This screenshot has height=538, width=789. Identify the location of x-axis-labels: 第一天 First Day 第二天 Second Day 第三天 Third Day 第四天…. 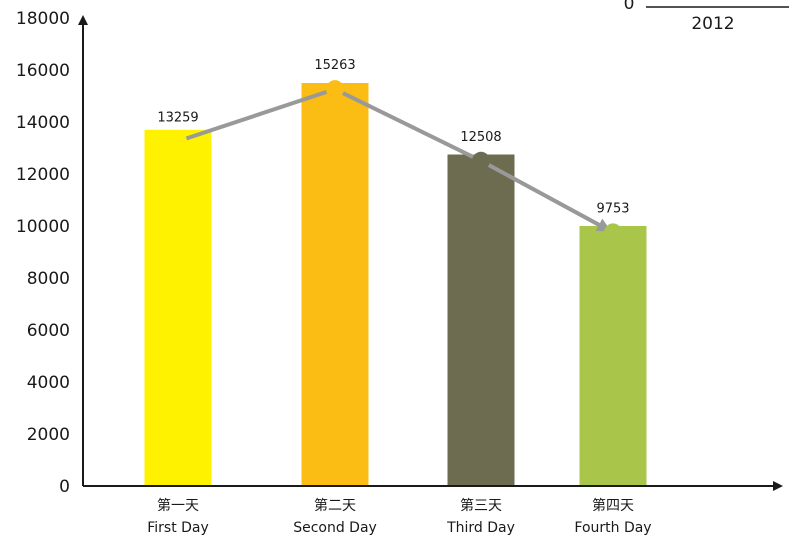
(399, 516).